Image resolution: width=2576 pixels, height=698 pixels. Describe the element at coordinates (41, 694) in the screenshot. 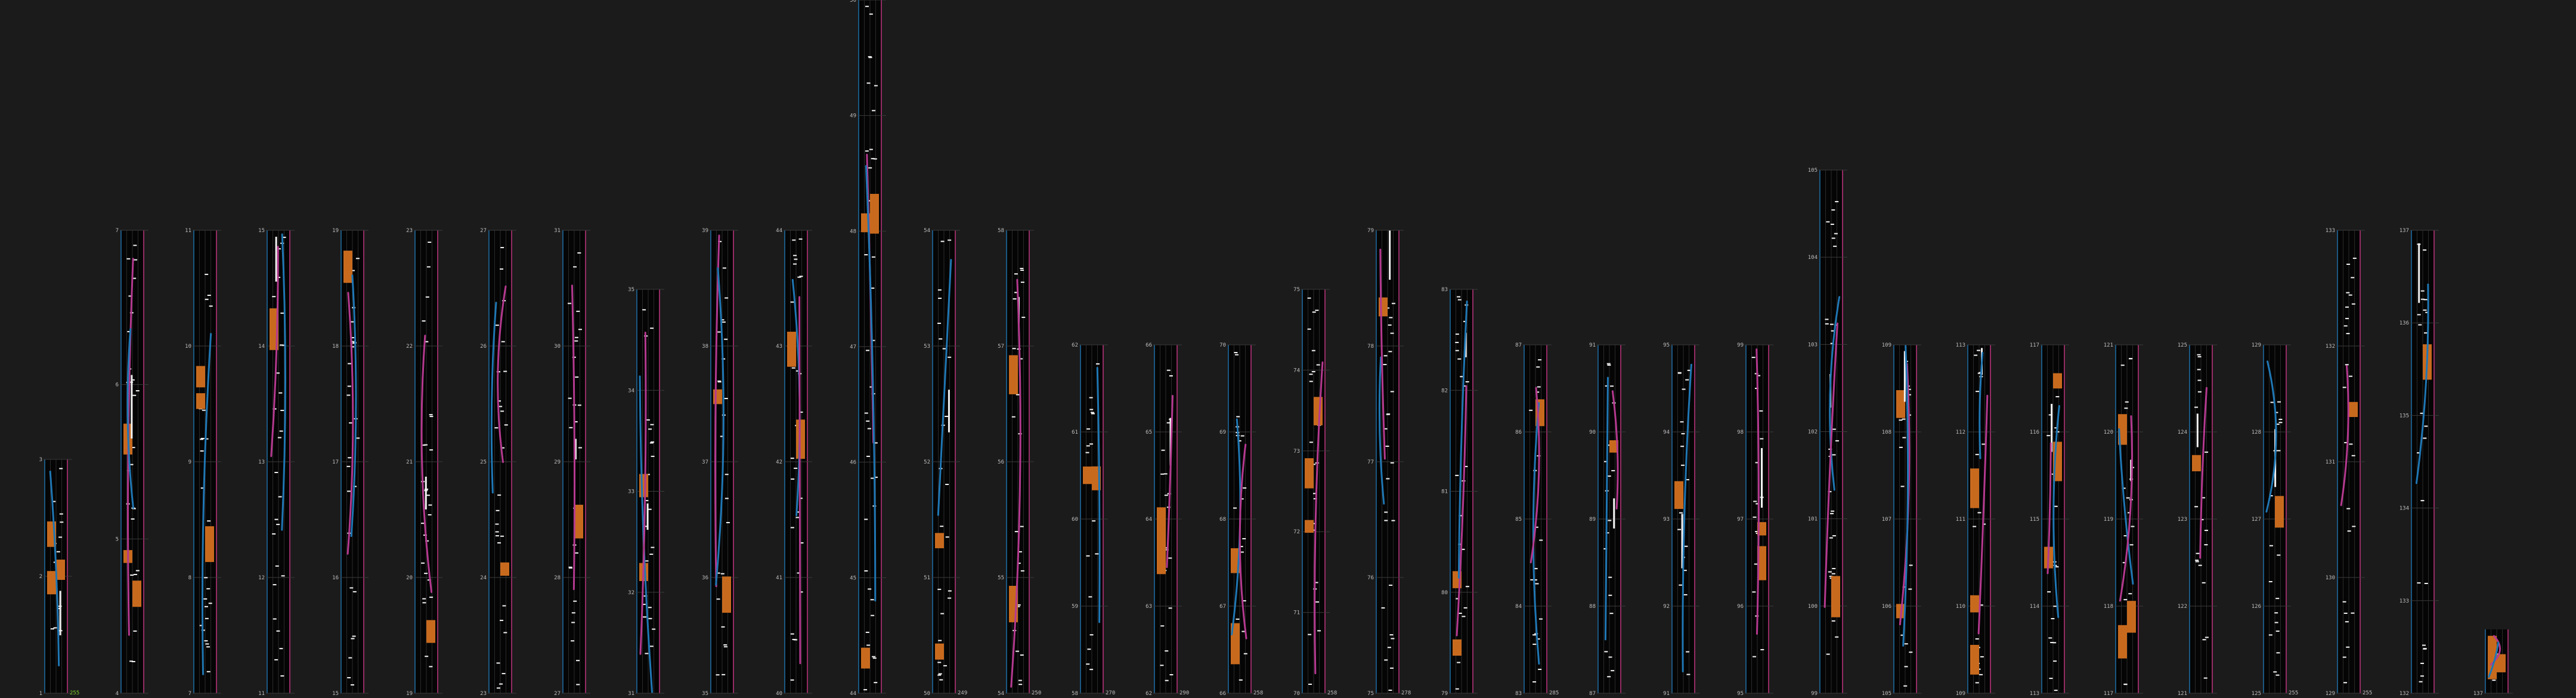

I see `tick-label: 1` at that location.